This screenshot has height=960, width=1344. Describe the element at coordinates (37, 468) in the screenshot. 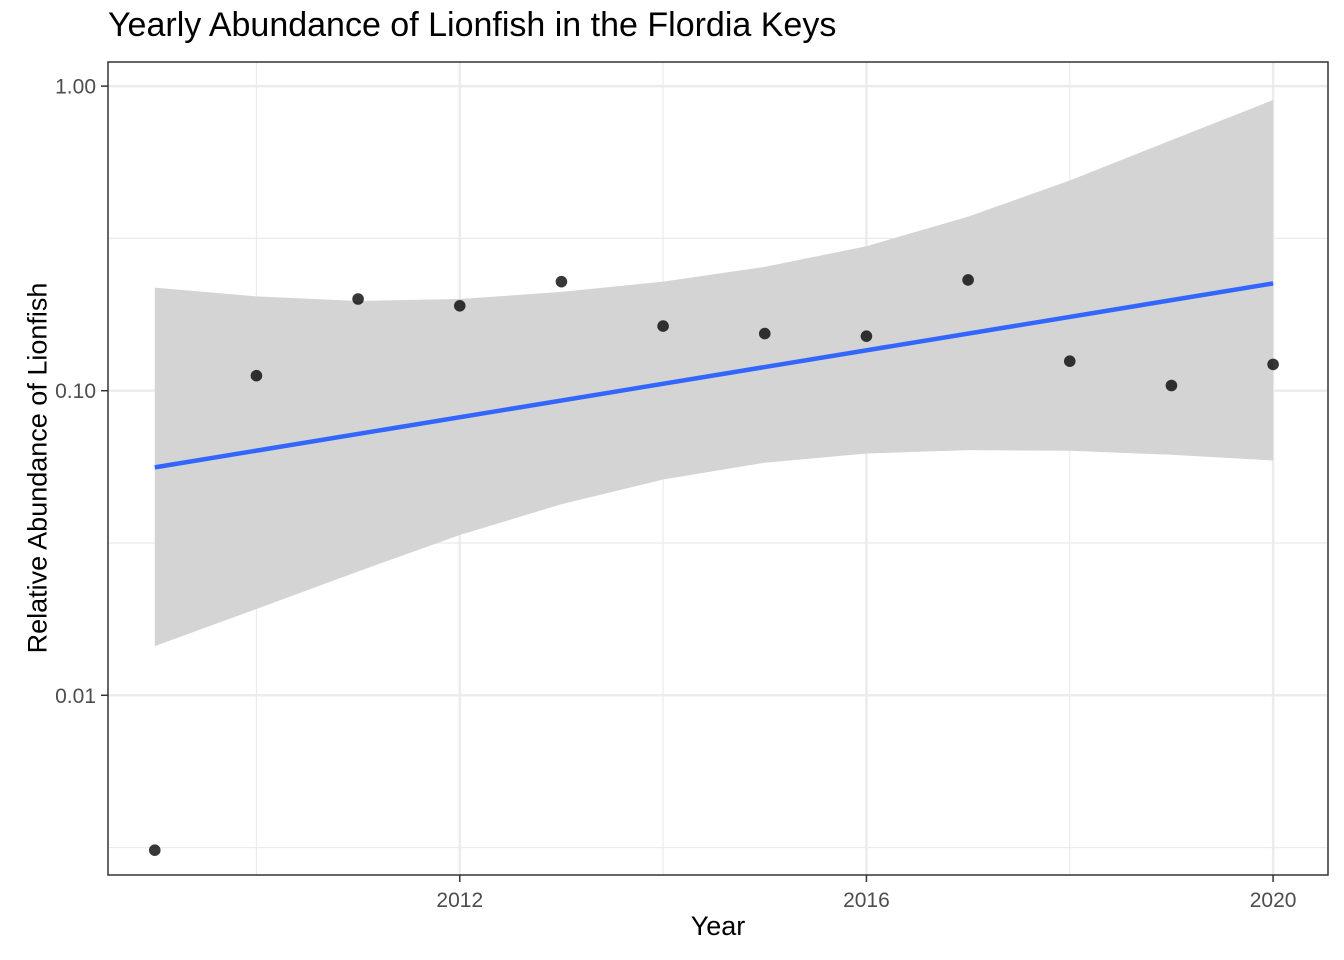

I see `y-axis-title: Relative Abundance of Lionfish` at that location.